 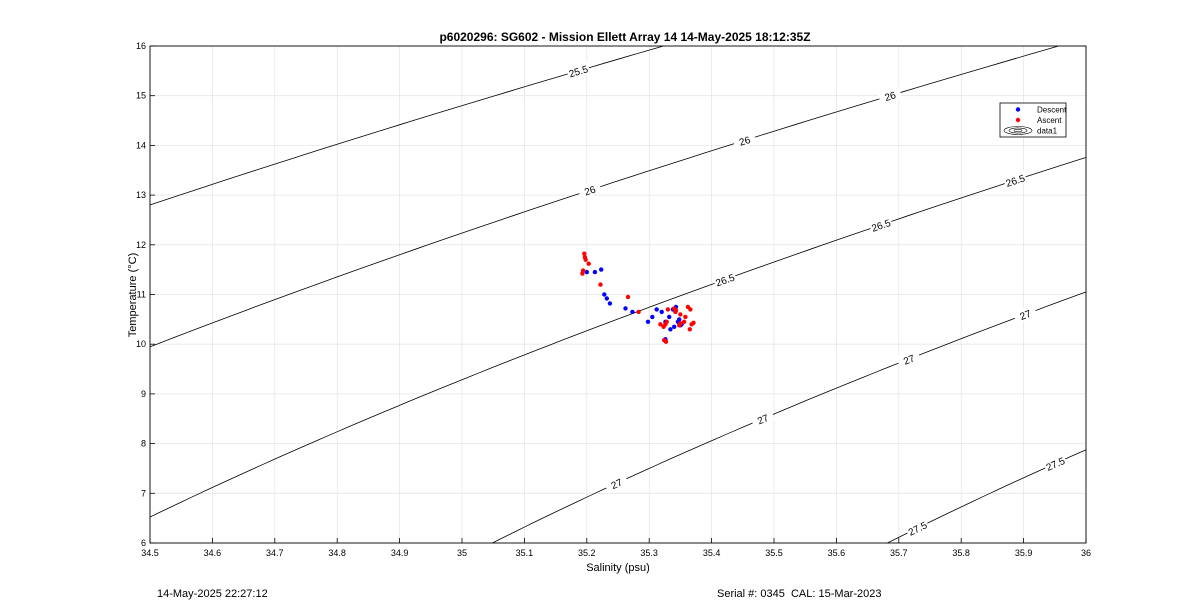 What do you see at coordinates (141, 46) in the screenshot?
I see `y-tick-label: 16` at bounding box center [141, 46].